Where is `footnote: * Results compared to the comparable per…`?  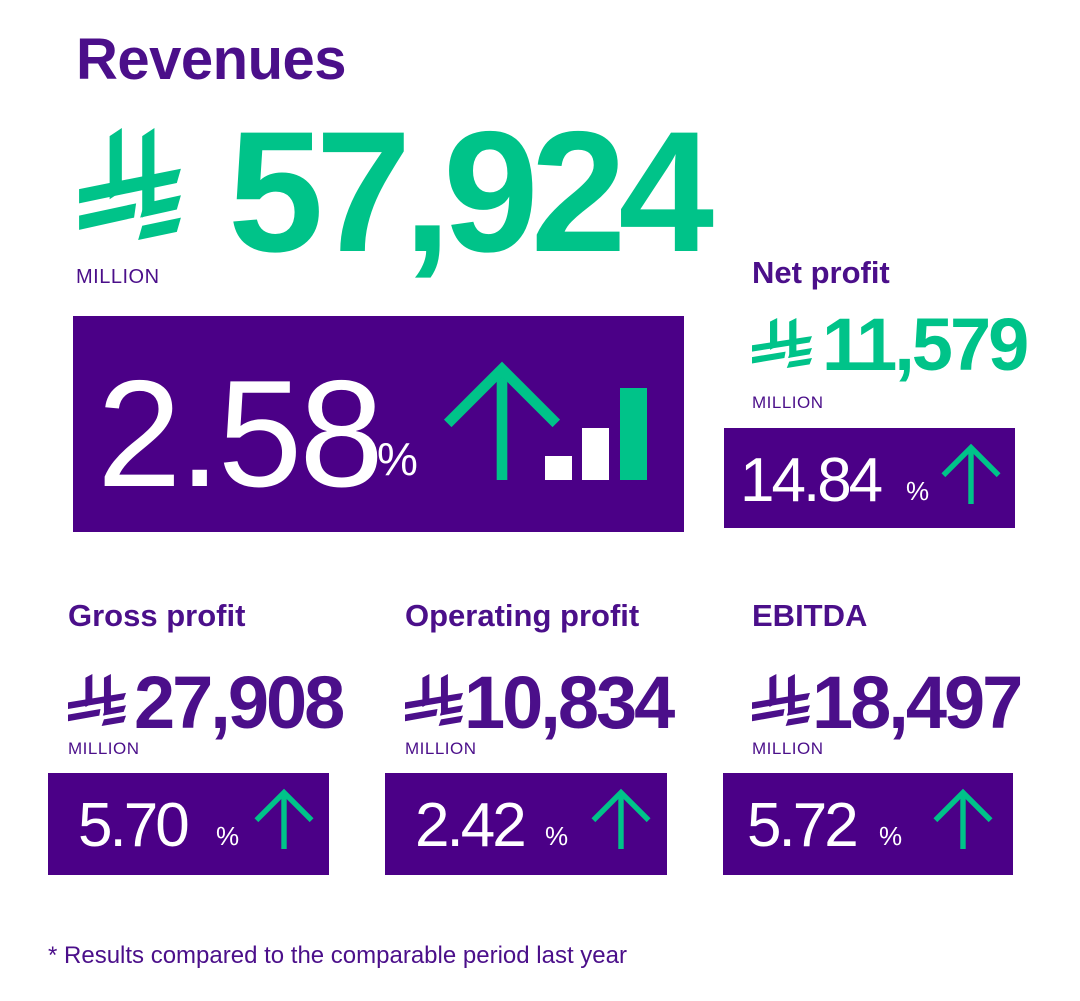
footnote: * Results compared to the comparable per… is located at coordinates (337, 955).